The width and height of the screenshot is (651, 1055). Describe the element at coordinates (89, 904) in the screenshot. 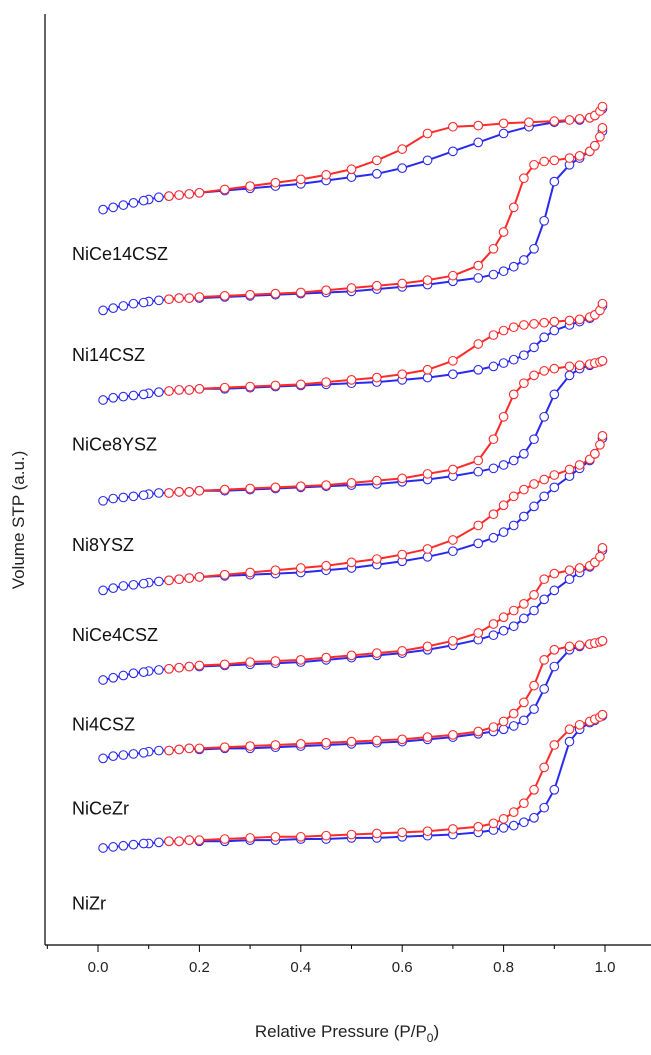

I see `sample-label: NiZr` at that location.